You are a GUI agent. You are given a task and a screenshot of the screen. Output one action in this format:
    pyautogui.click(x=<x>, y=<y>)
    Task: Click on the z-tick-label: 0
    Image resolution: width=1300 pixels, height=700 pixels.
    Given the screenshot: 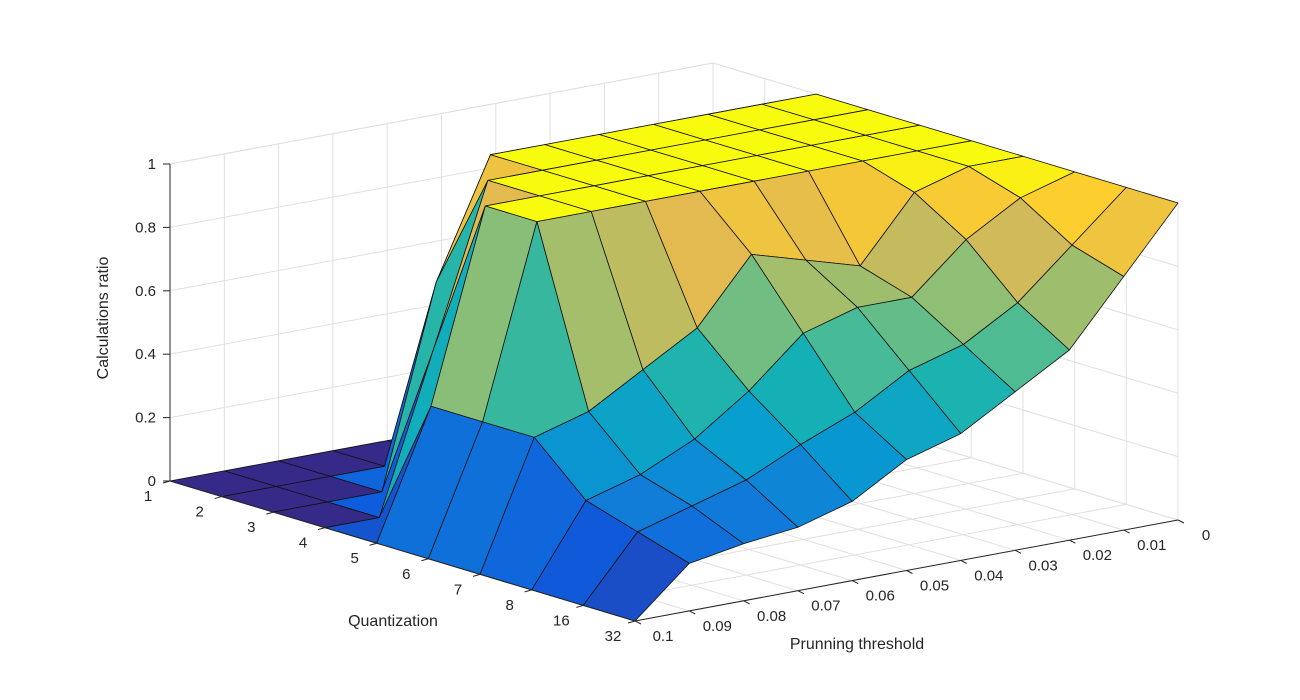 What is the action you would take?
    pyautogui.click(x=152, y=481)
    